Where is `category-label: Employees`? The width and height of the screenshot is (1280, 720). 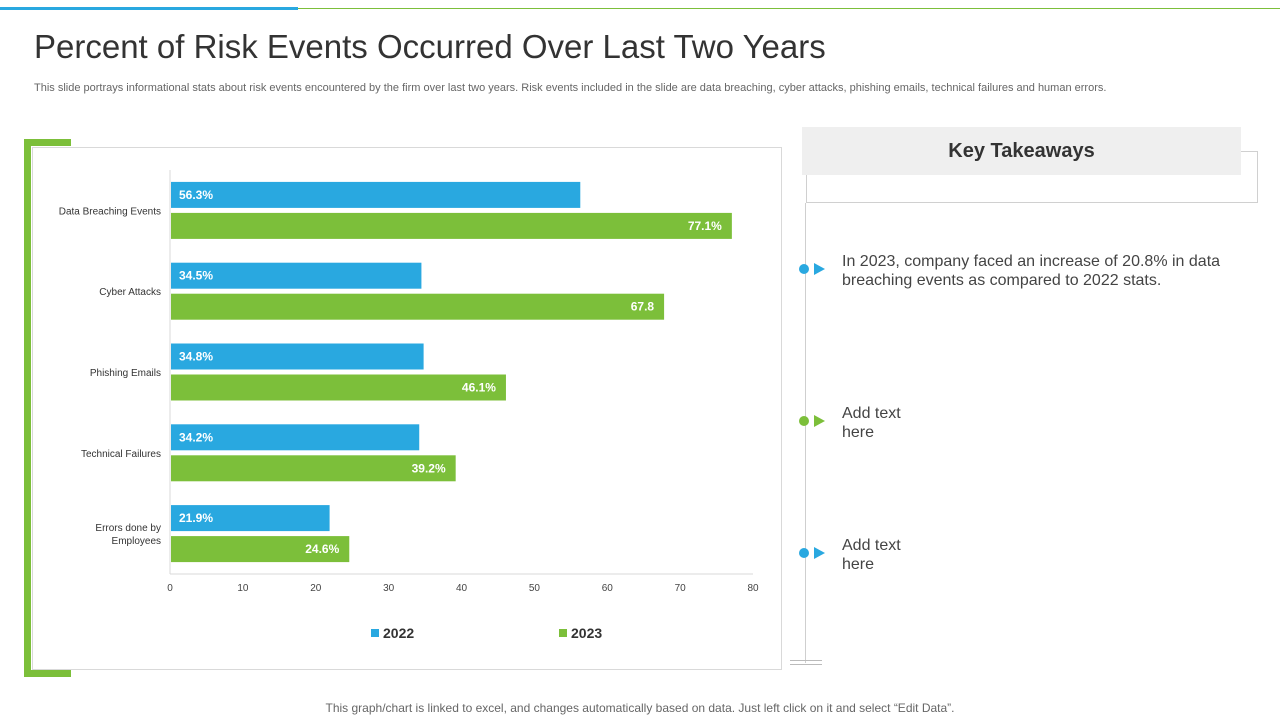
category-label: Employees is located at coordinates (136, 541).